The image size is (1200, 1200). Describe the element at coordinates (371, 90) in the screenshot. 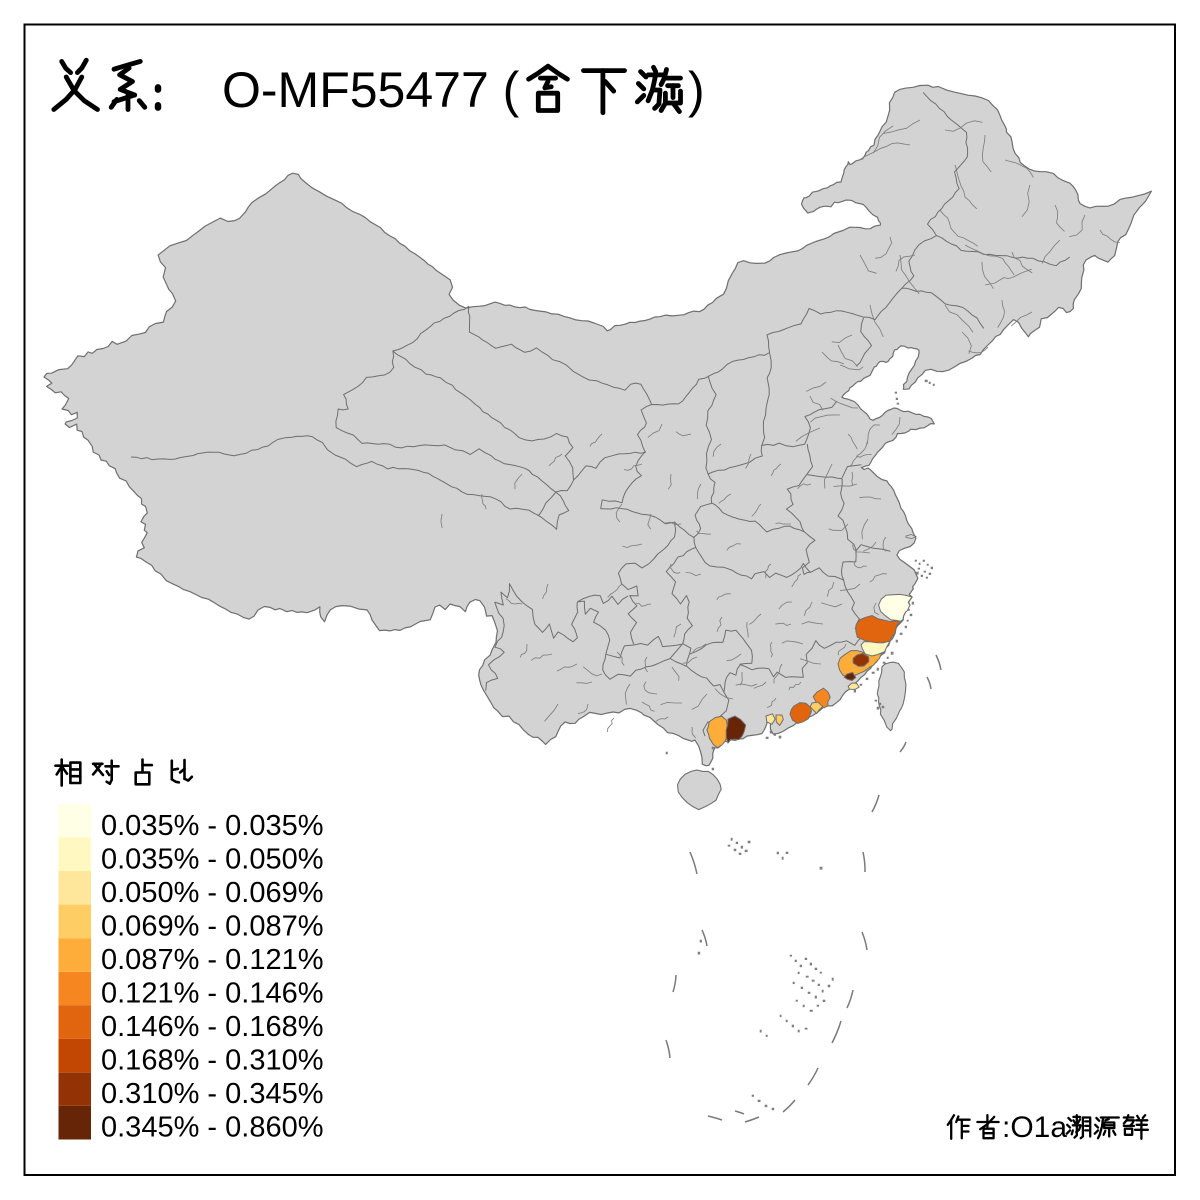

I see `svg-text: O-MF55477 (` at that location.